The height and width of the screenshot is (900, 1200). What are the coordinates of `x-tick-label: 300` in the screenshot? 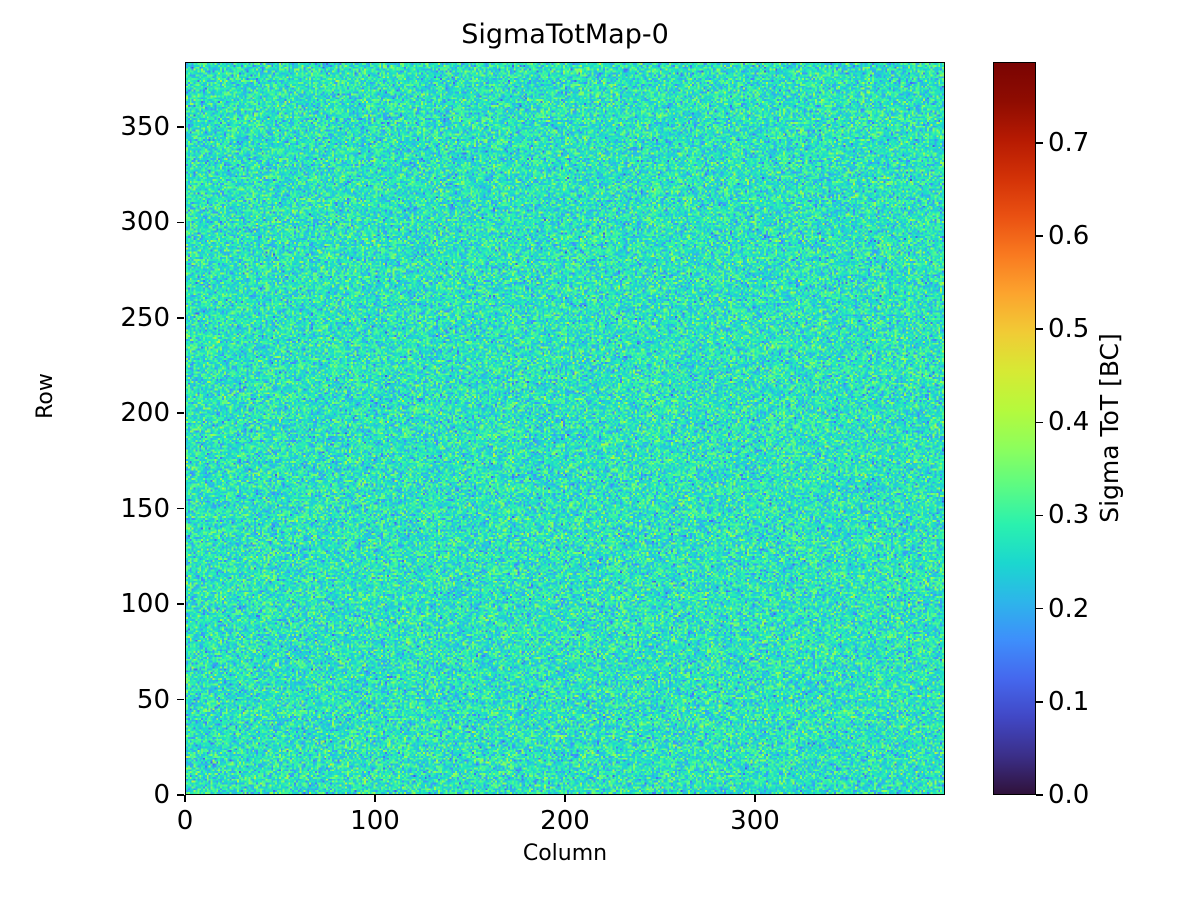 It's located at (755, 821).